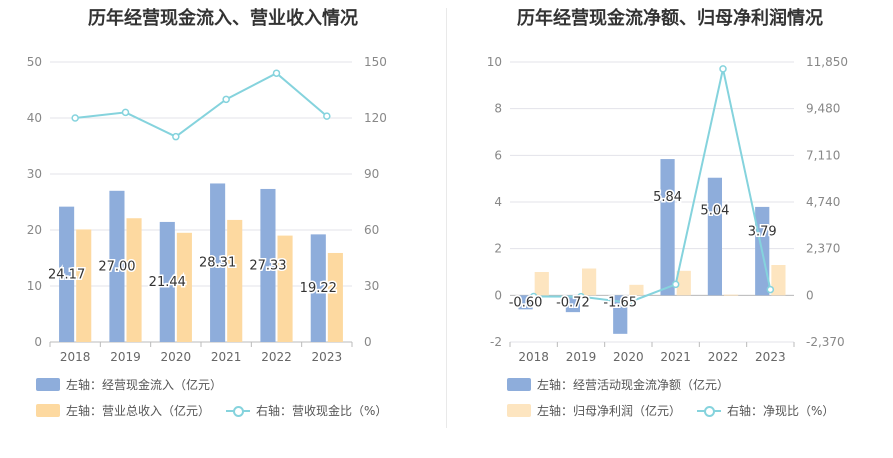  I want to click on y-left-tick-label: 40, so click(34, 118).